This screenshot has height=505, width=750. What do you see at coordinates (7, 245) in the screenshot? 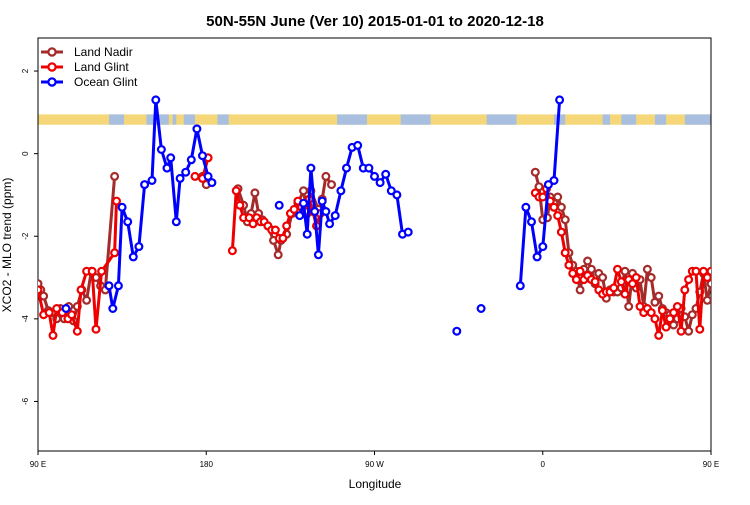
I see `y-axis-label: XCO2 - MLO trend (ppm)` at bounding box center [7, 245].